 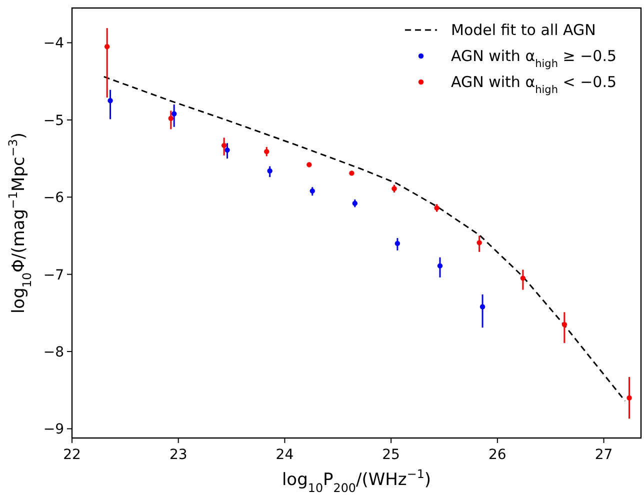 What do you see at coordinates (53, 352) in the screenshot?
I see `y-tick-label: −8` at bounding box center [53, 352].